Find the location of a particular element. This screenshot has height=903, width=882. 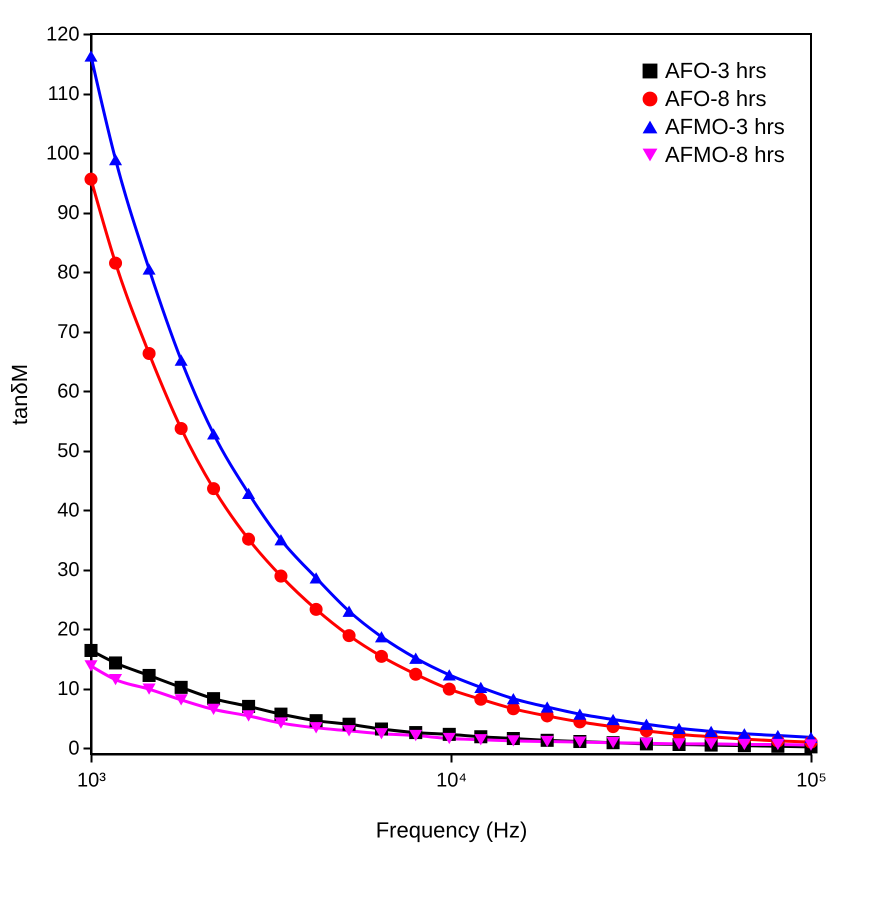

legend-label: AFMO-3 hrs is located at coordinates (725, 126).